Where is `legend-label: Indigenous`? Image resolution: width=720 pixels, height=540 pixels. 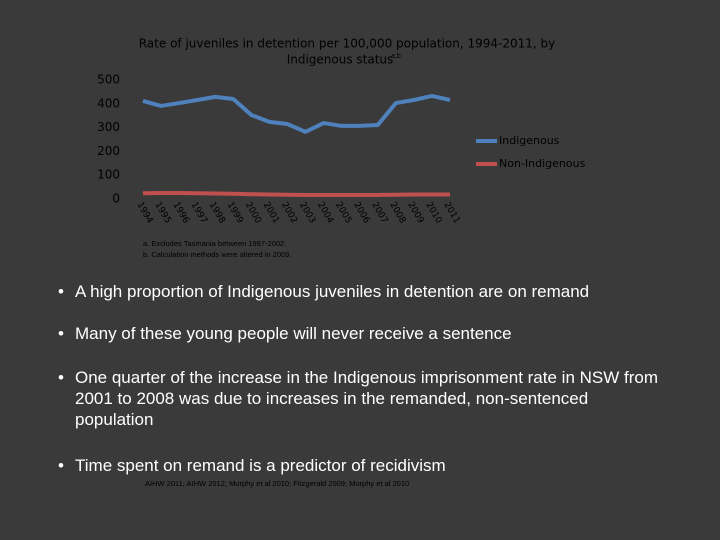
legend-label: Indigenous is located at coordinates (529, 140).